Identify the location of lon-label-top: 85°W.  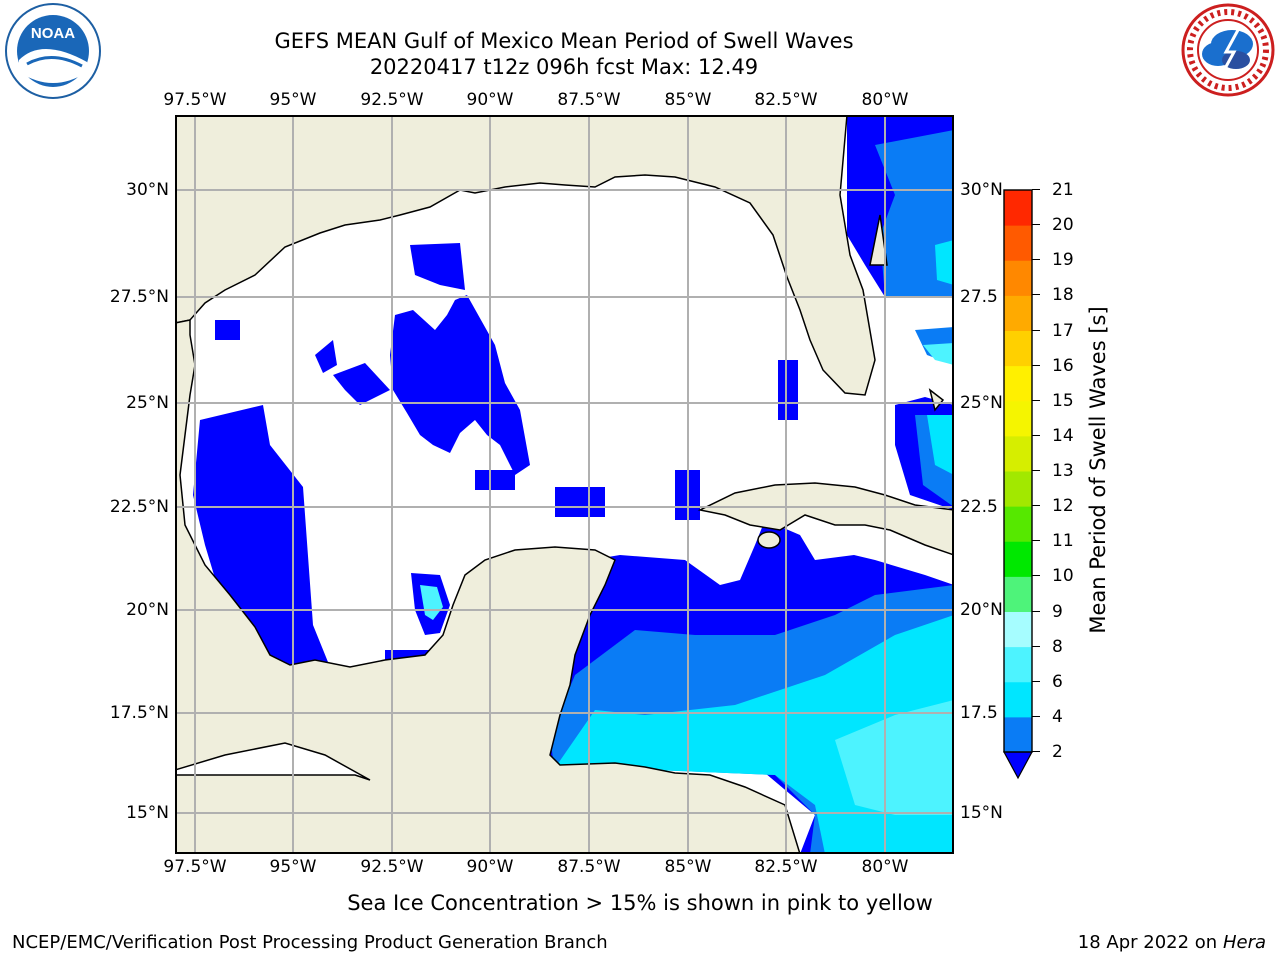
(688, 100).